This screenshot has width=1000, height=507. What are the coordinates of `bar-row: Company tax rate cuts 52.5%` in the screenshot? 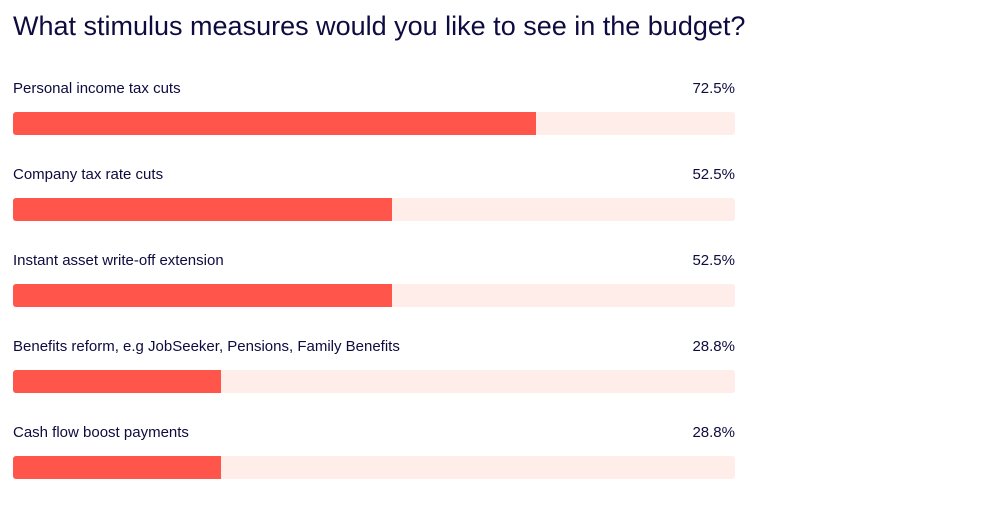 It's located at (374, 206).